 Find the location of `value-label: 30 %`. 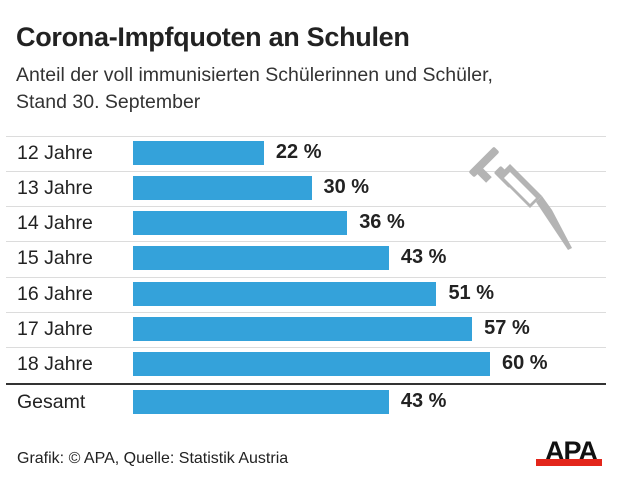

value-label: 30 % is located at coordinates (346, 187).